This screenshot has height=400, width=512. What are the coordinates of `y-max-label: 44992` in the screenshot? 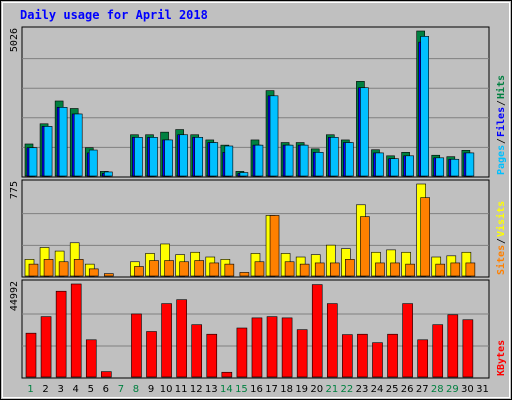 It's located at (14, 296).